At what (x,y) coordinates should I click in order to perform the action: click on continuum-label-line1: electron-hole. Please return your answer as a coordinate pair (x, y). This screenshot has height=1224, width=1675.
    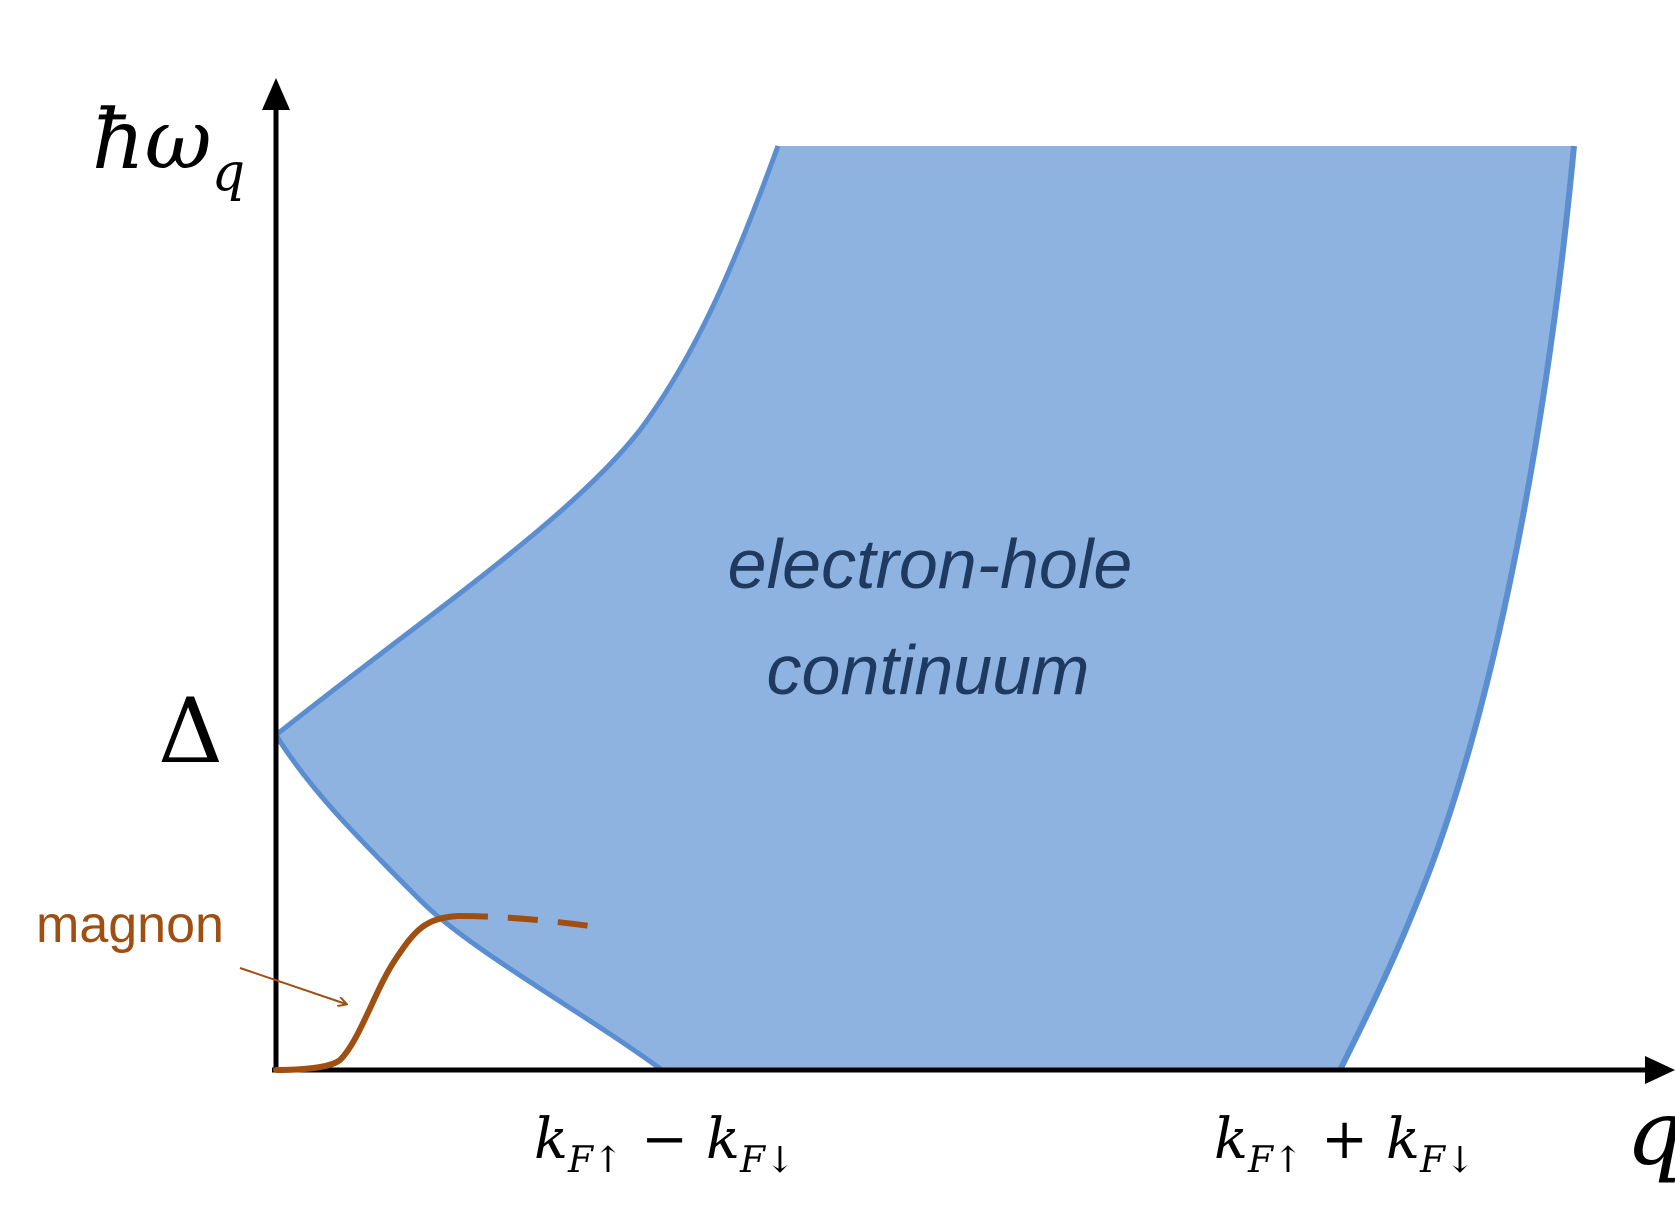
    Looking at the image, I should click on (930, 564).